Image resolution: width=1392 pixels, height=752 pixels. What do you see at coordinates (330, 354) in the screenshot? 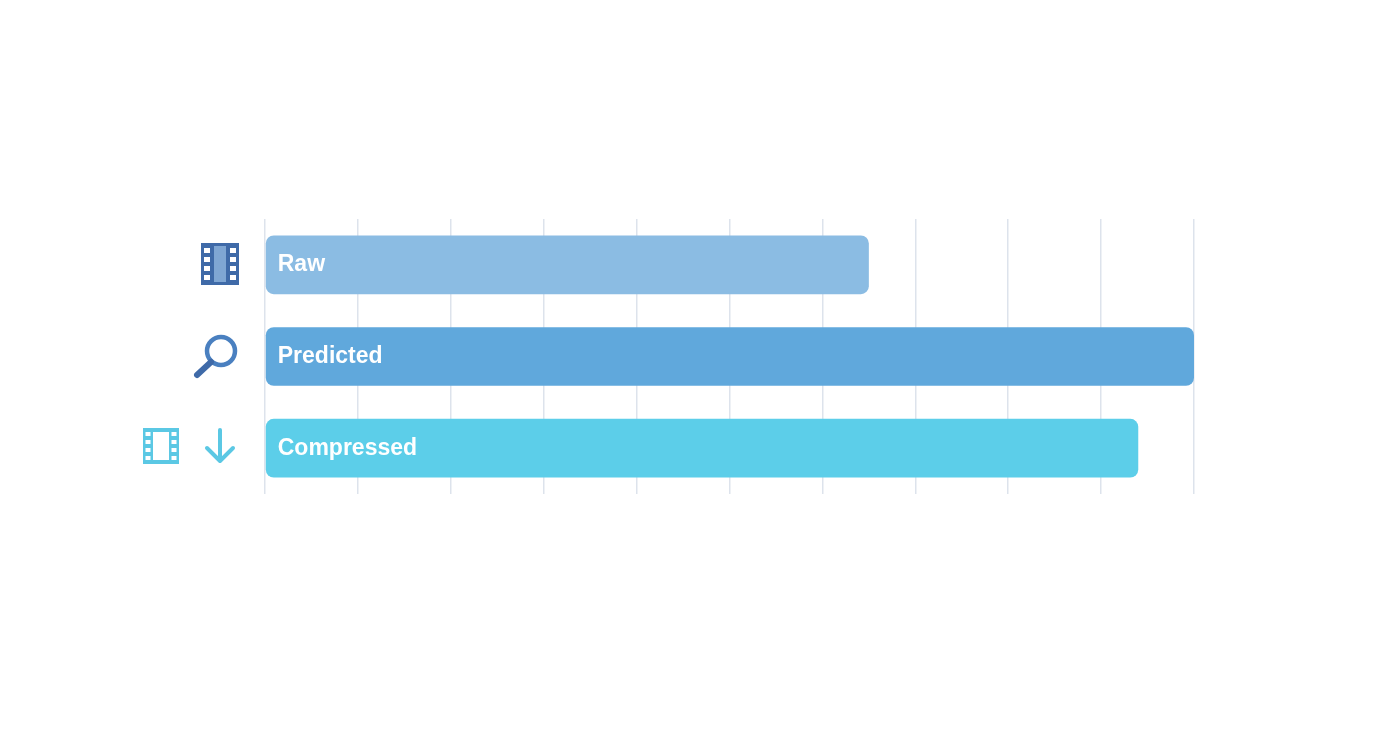
I see `y-tick-label: Predicted` at bounding box center [330, 354].